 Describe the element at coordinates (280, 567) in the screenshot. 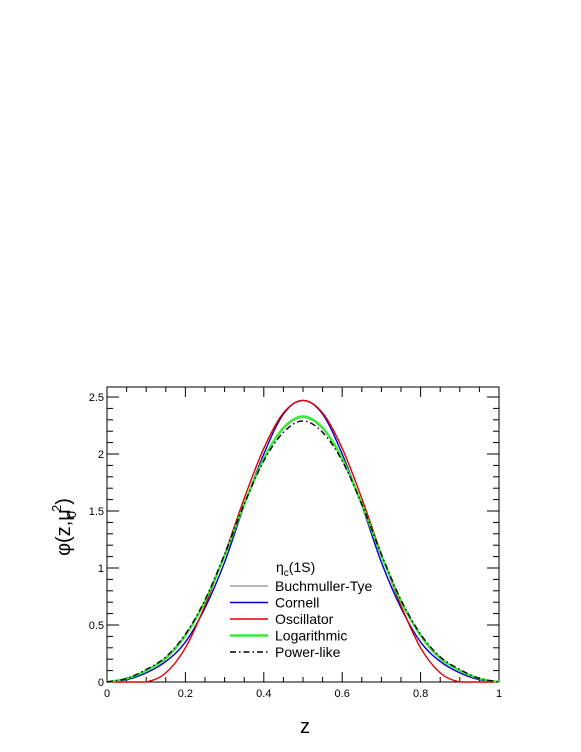

I see `legend-title-main: η` at that location.